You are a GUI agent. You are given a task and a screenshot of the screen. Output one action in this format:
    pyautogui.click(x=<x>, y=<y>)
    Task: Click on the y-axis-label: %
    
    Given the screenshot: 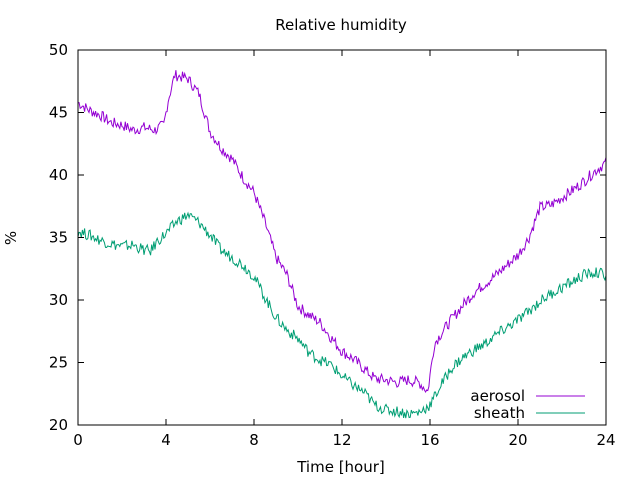 What is the action you would take?
    pyautogui.click(x=11, y=238)
    